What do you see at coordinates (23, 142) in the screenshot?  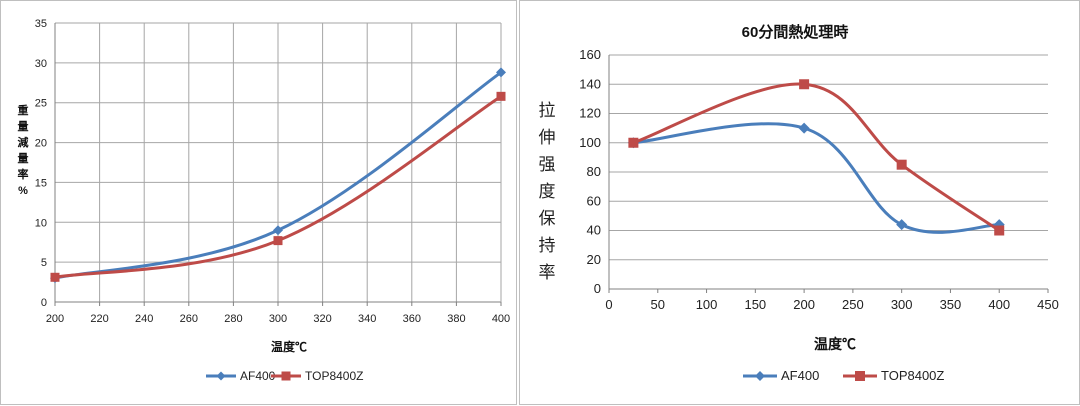 I see `l-y-label-char: 減` at bounding box center [23, 142].